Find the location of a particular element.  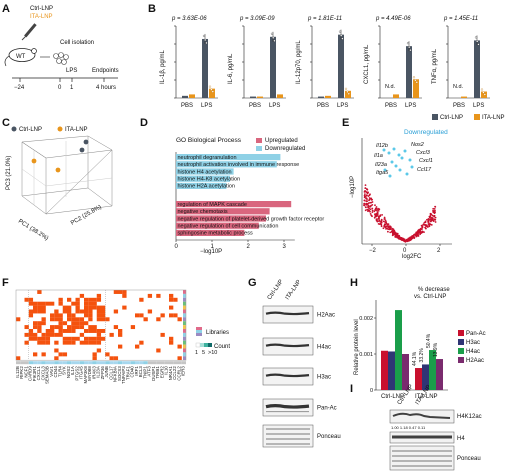

volcano-ylabel: −log10P is located at coordinates (353, 187).